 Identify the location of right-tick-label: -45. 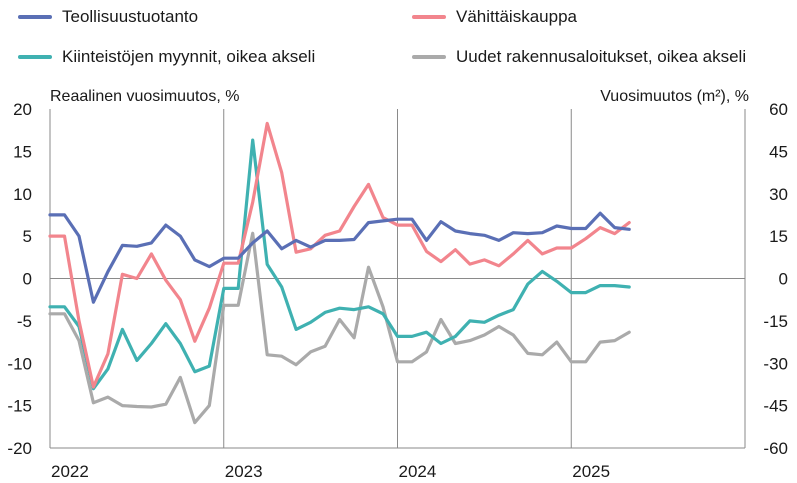
(775, 406).